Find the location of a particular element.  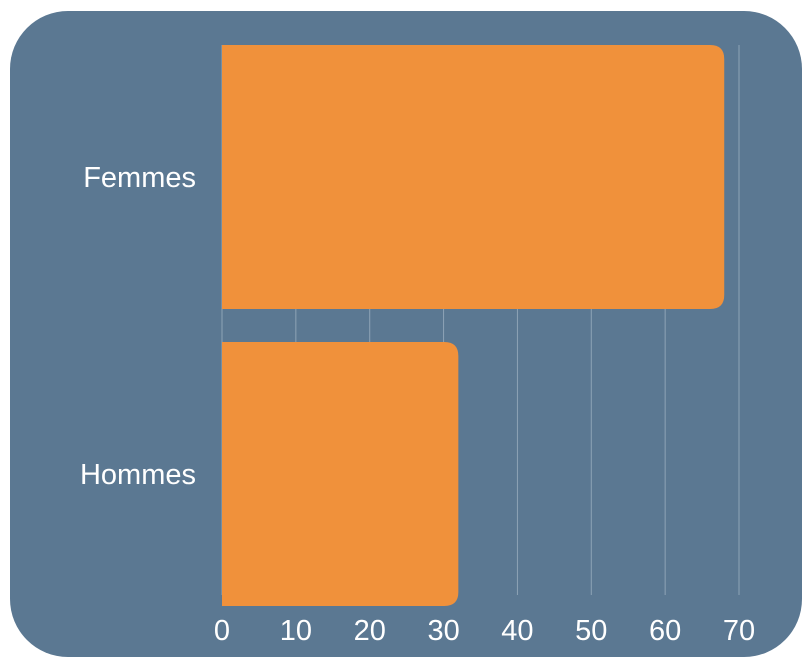

x-tick-label: 60 is located at coordinates (665, 631).